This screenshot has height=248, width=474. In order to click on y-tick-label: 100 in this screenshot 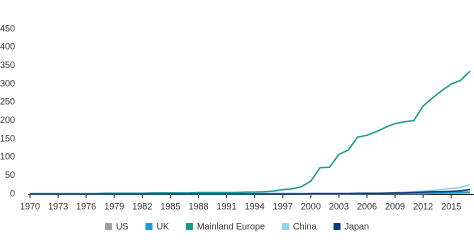, I will do `click(7, 157)`.